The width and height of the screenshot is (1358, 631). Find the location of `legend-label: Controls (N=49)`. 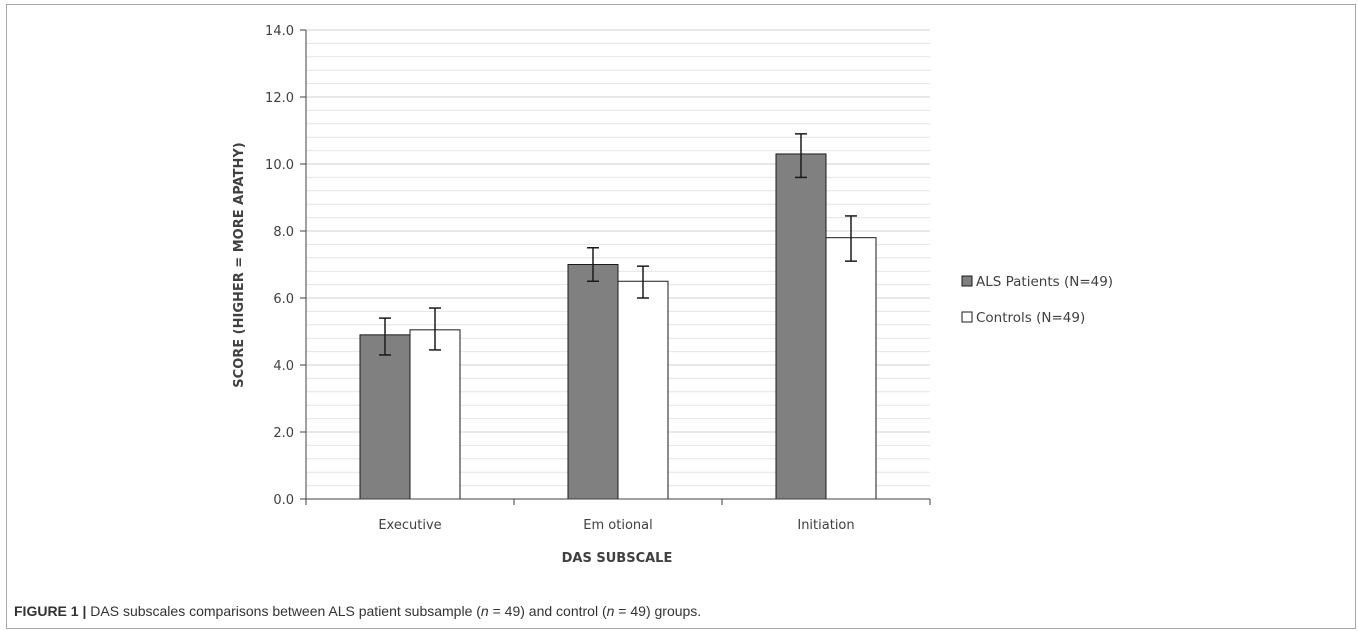

legend-label: Controls (N=49) is located at coordinates (1030, 318).